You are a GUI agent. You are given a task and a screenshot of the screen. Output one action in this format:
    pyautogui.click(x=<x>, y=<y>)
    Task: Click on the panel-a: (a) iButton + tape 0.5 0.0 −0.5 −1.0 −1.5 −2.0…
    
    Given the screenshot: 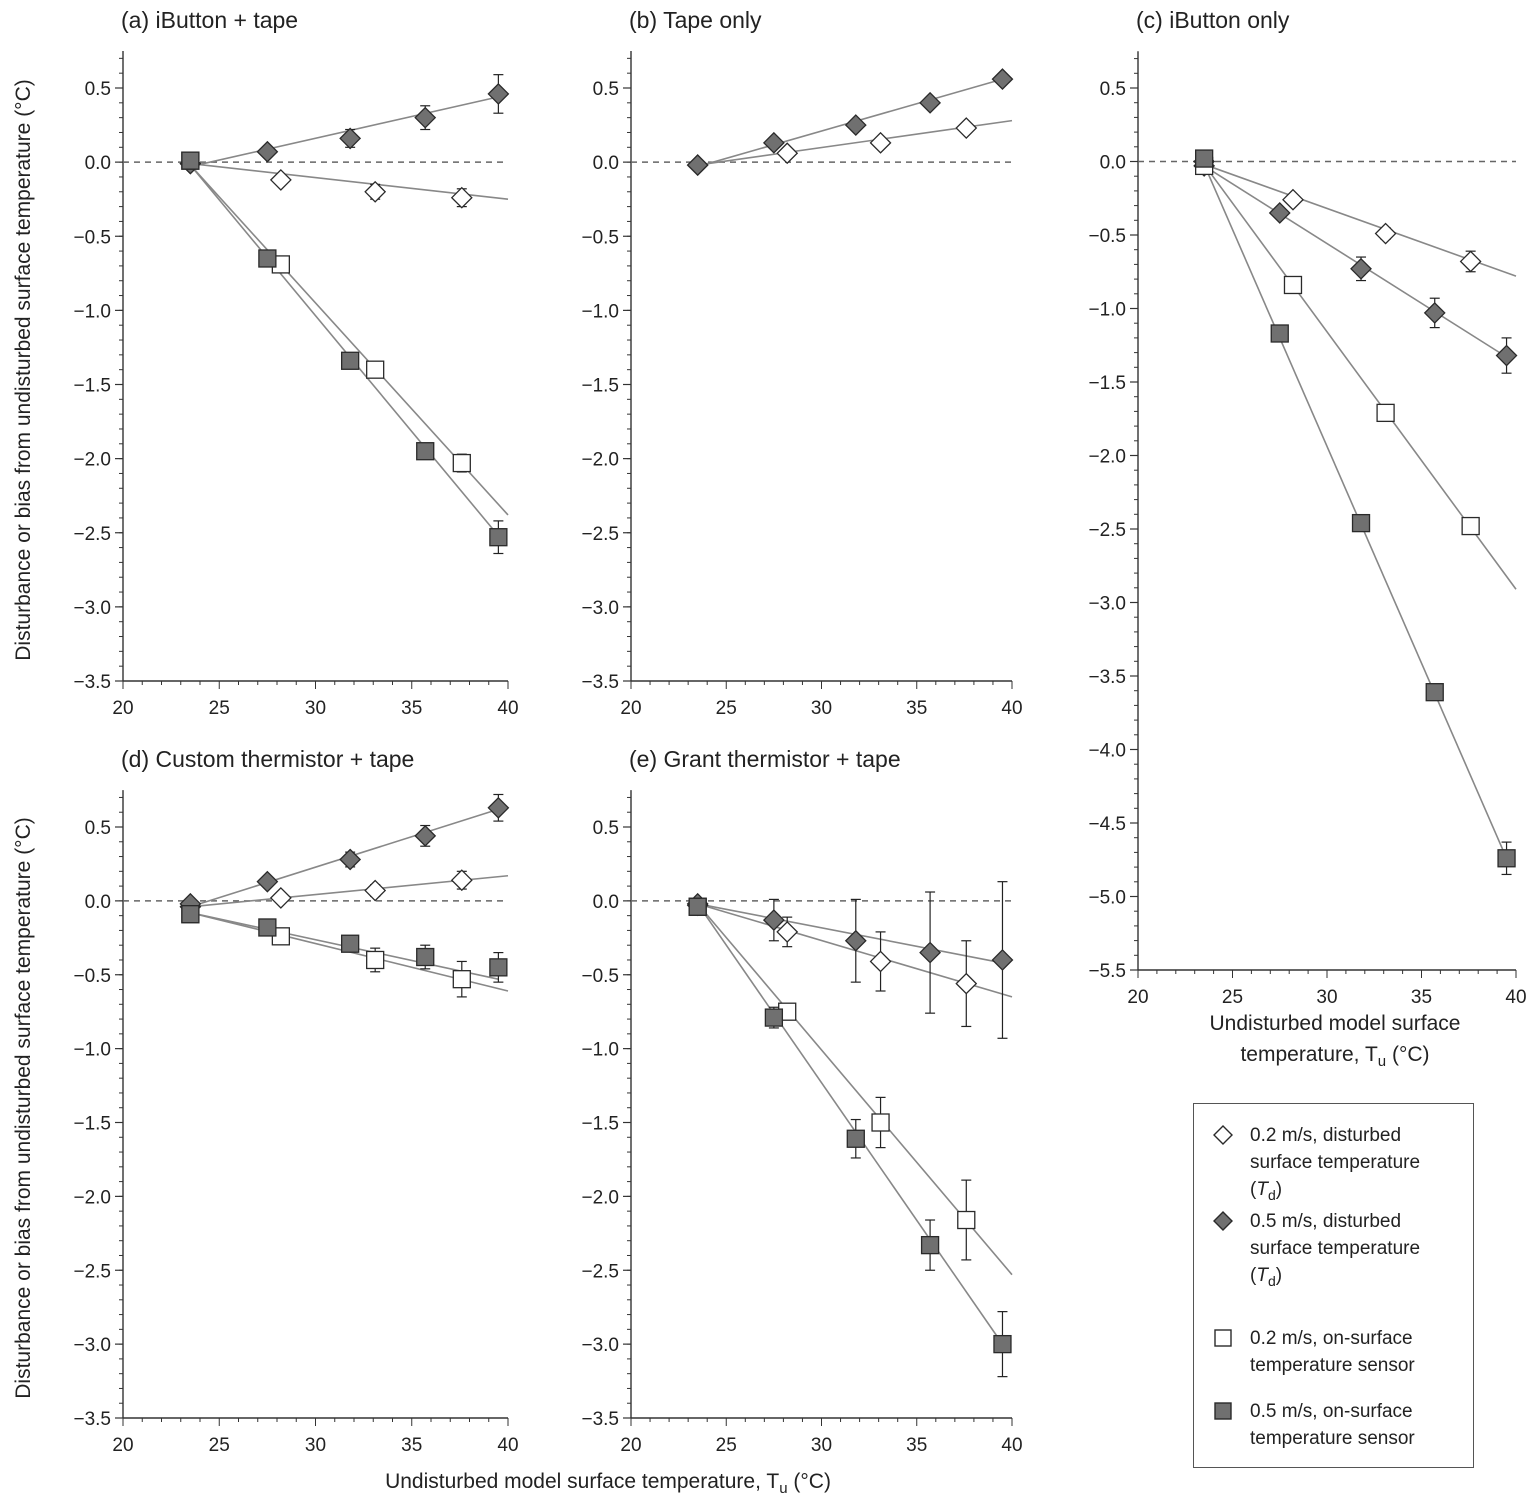 What is the action you would take?
    pyautogui.click(x=295, y=363)
    